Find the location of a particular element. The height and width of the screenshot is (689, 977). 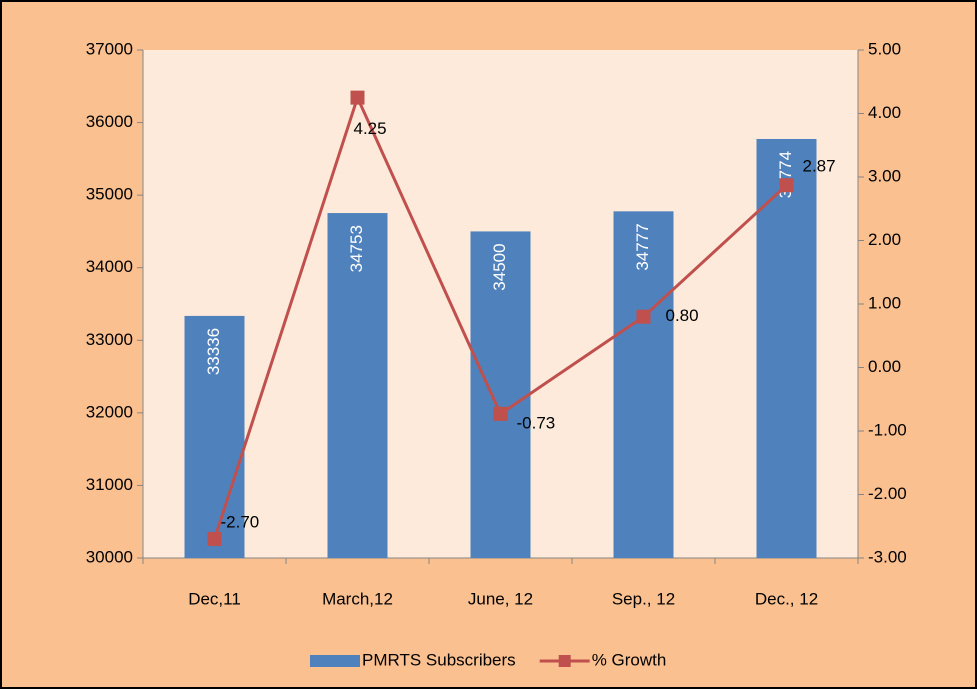

y-tick-label: 33000 is located at coordinates (109, 339).